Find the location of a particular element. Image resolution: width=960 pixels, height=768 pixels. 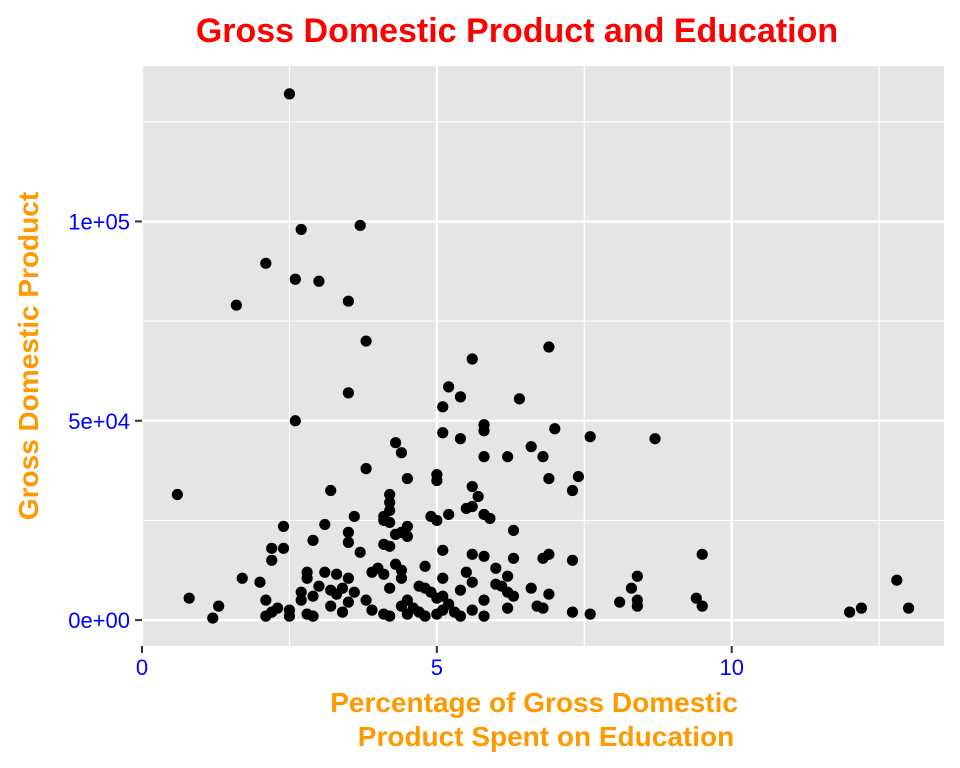

x-tick-label: 10 is located at coordinates (731, 667).